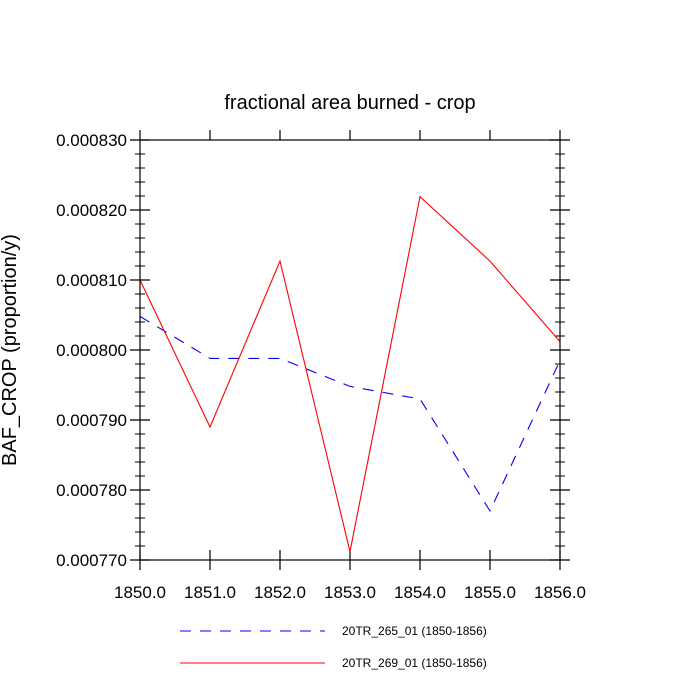  I want to click on x-tick-label: 1854.0, so click(420, 592).